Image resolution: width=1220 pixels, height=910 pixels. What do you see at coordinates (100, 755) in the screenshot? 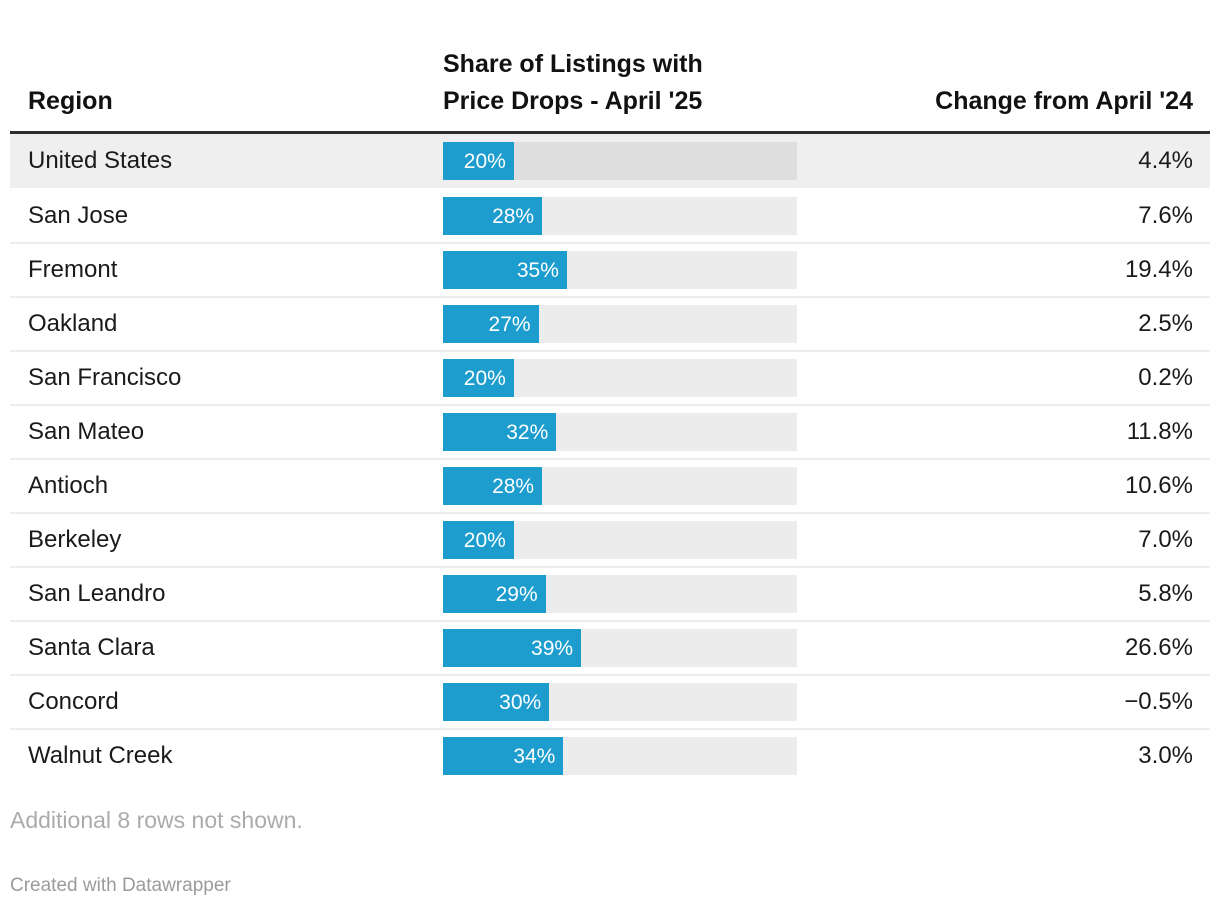
I see `region-cell: Walnut Creek` at bounding box center [100, 755].